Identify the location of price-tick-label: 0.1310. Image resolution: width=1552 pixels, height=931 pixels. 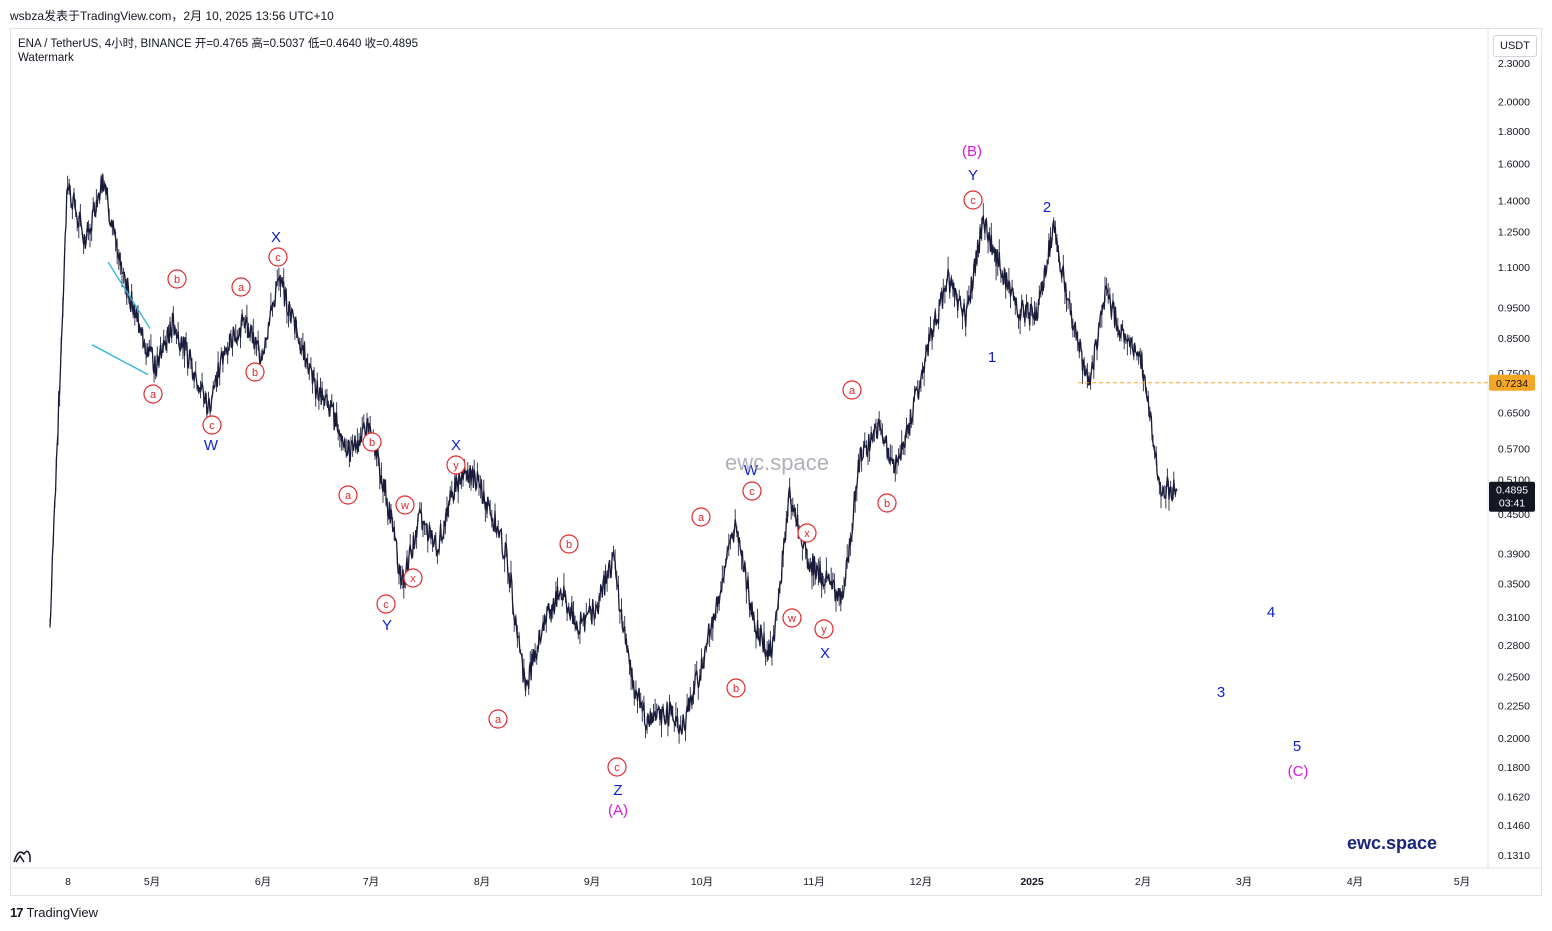
(1514, 856).